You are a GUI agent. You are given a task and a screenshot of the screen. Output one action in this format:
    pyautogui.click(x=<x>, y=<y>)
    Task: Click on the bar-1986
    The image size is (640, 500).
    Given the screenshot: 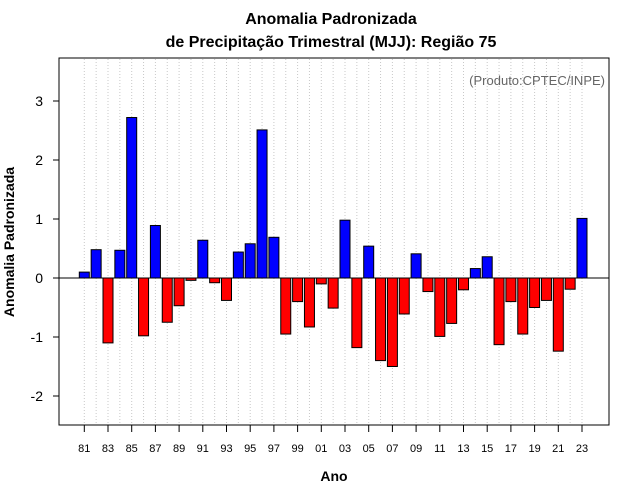 What is the action you would take?
    pyautogui.click(x=144, y=307)
    